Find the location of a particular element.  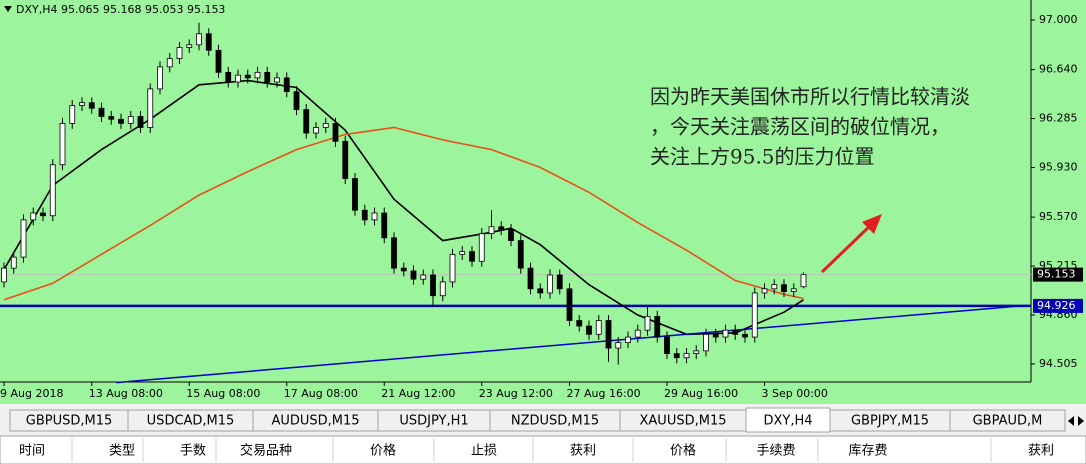

column-header: 手续费 is located at coordinates (775, 451).